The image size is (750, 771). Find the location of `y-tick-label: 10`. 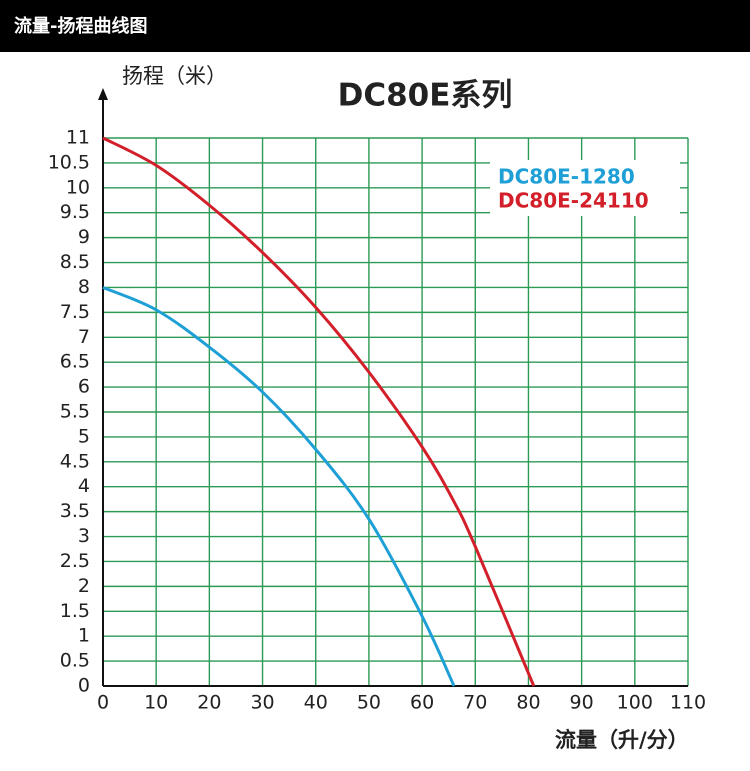

y-tick-label: 10 is located at coordinates (78, 187).